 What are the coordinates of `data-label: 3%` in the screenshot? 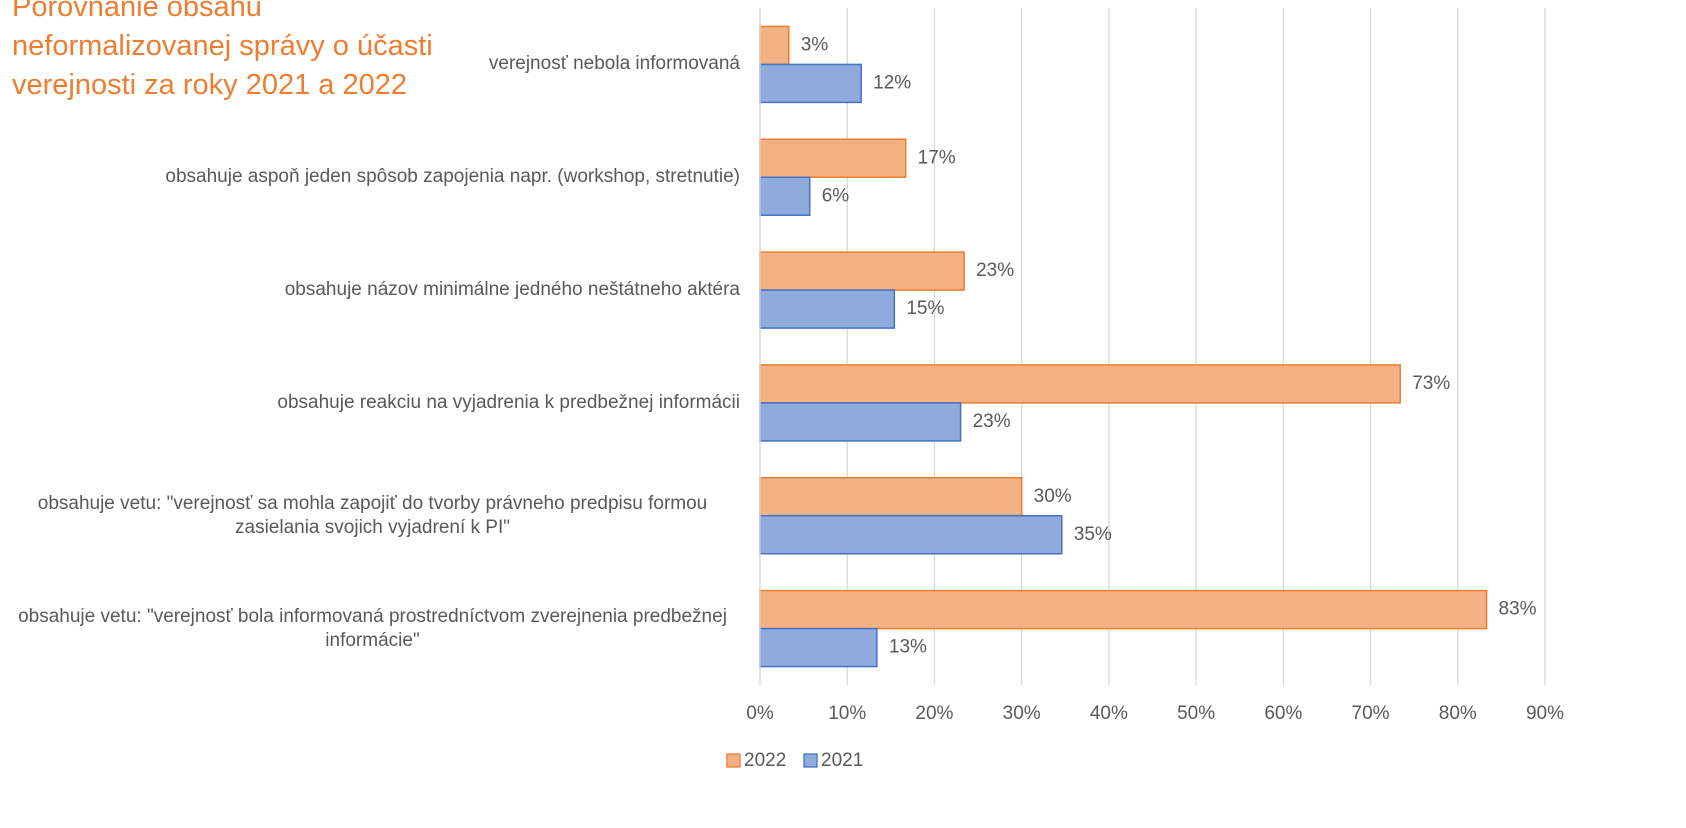 It's located at (815, 44).